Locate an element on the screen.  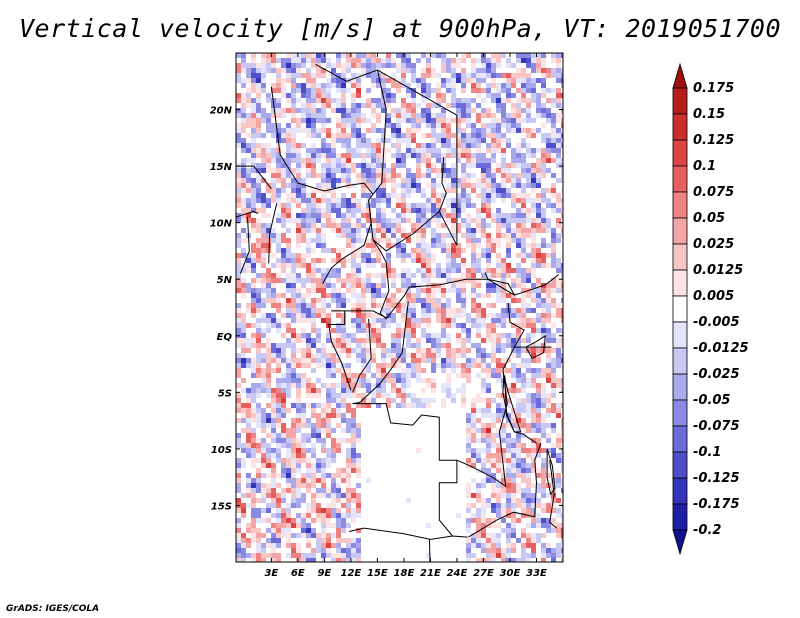
colorbar-label: -0.025 is located at coordinates (716, 374).